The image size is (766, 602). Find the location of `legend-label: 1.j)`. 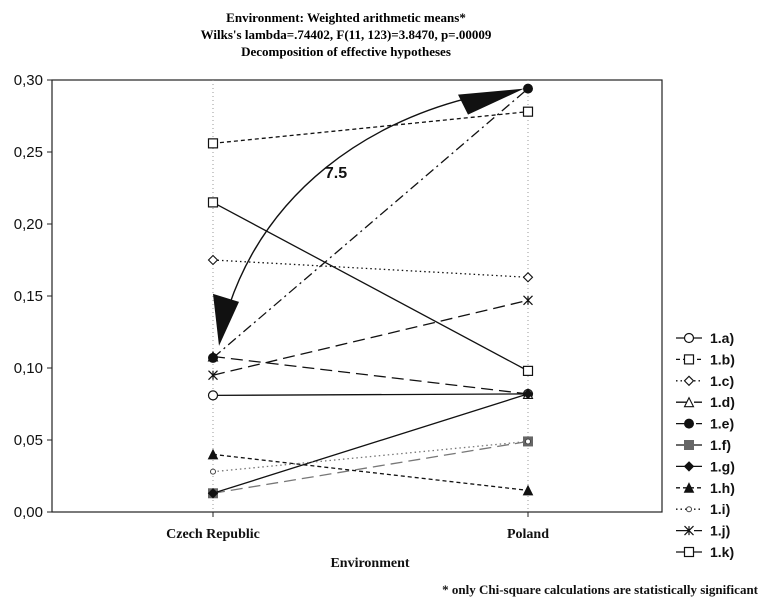

legend-label: 1.j) is located at coordinates (720, 531).